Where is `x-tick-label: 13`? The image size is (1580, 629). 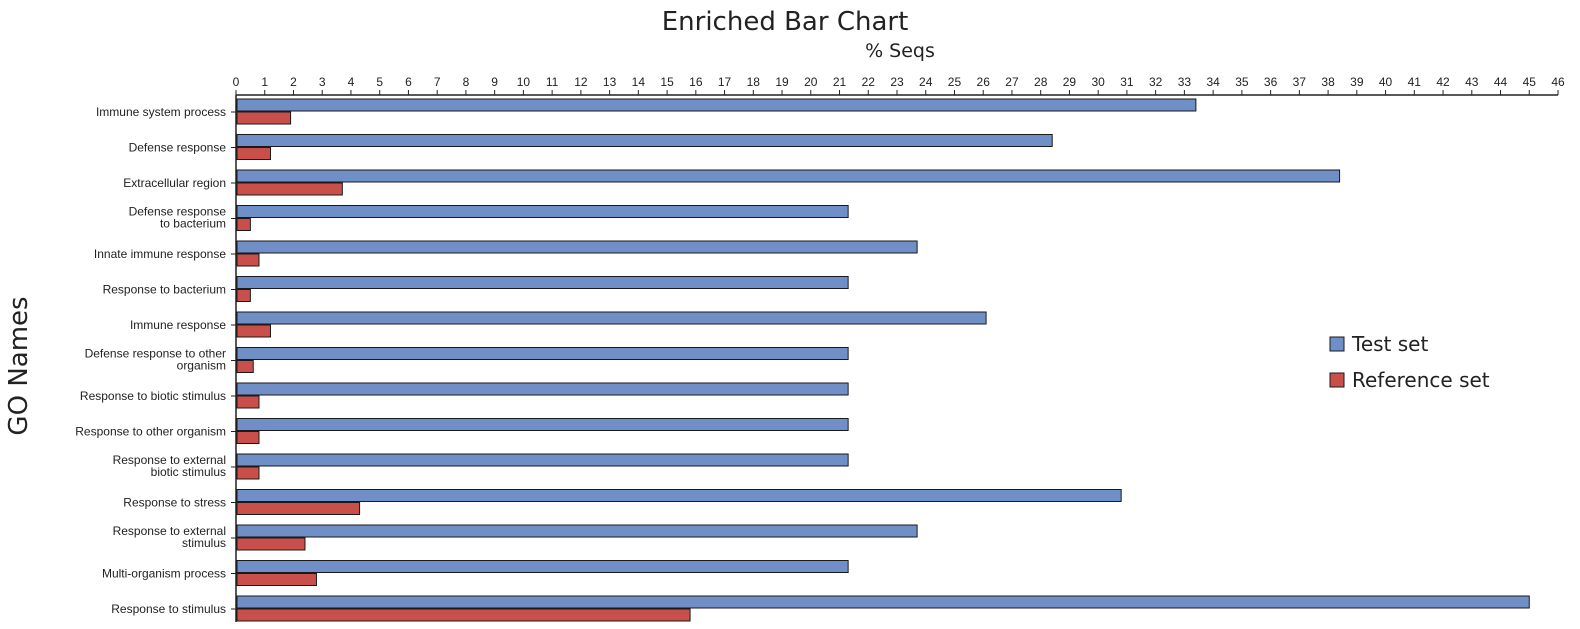
x-tick-label: 13 is located at coordinates (610, 82).